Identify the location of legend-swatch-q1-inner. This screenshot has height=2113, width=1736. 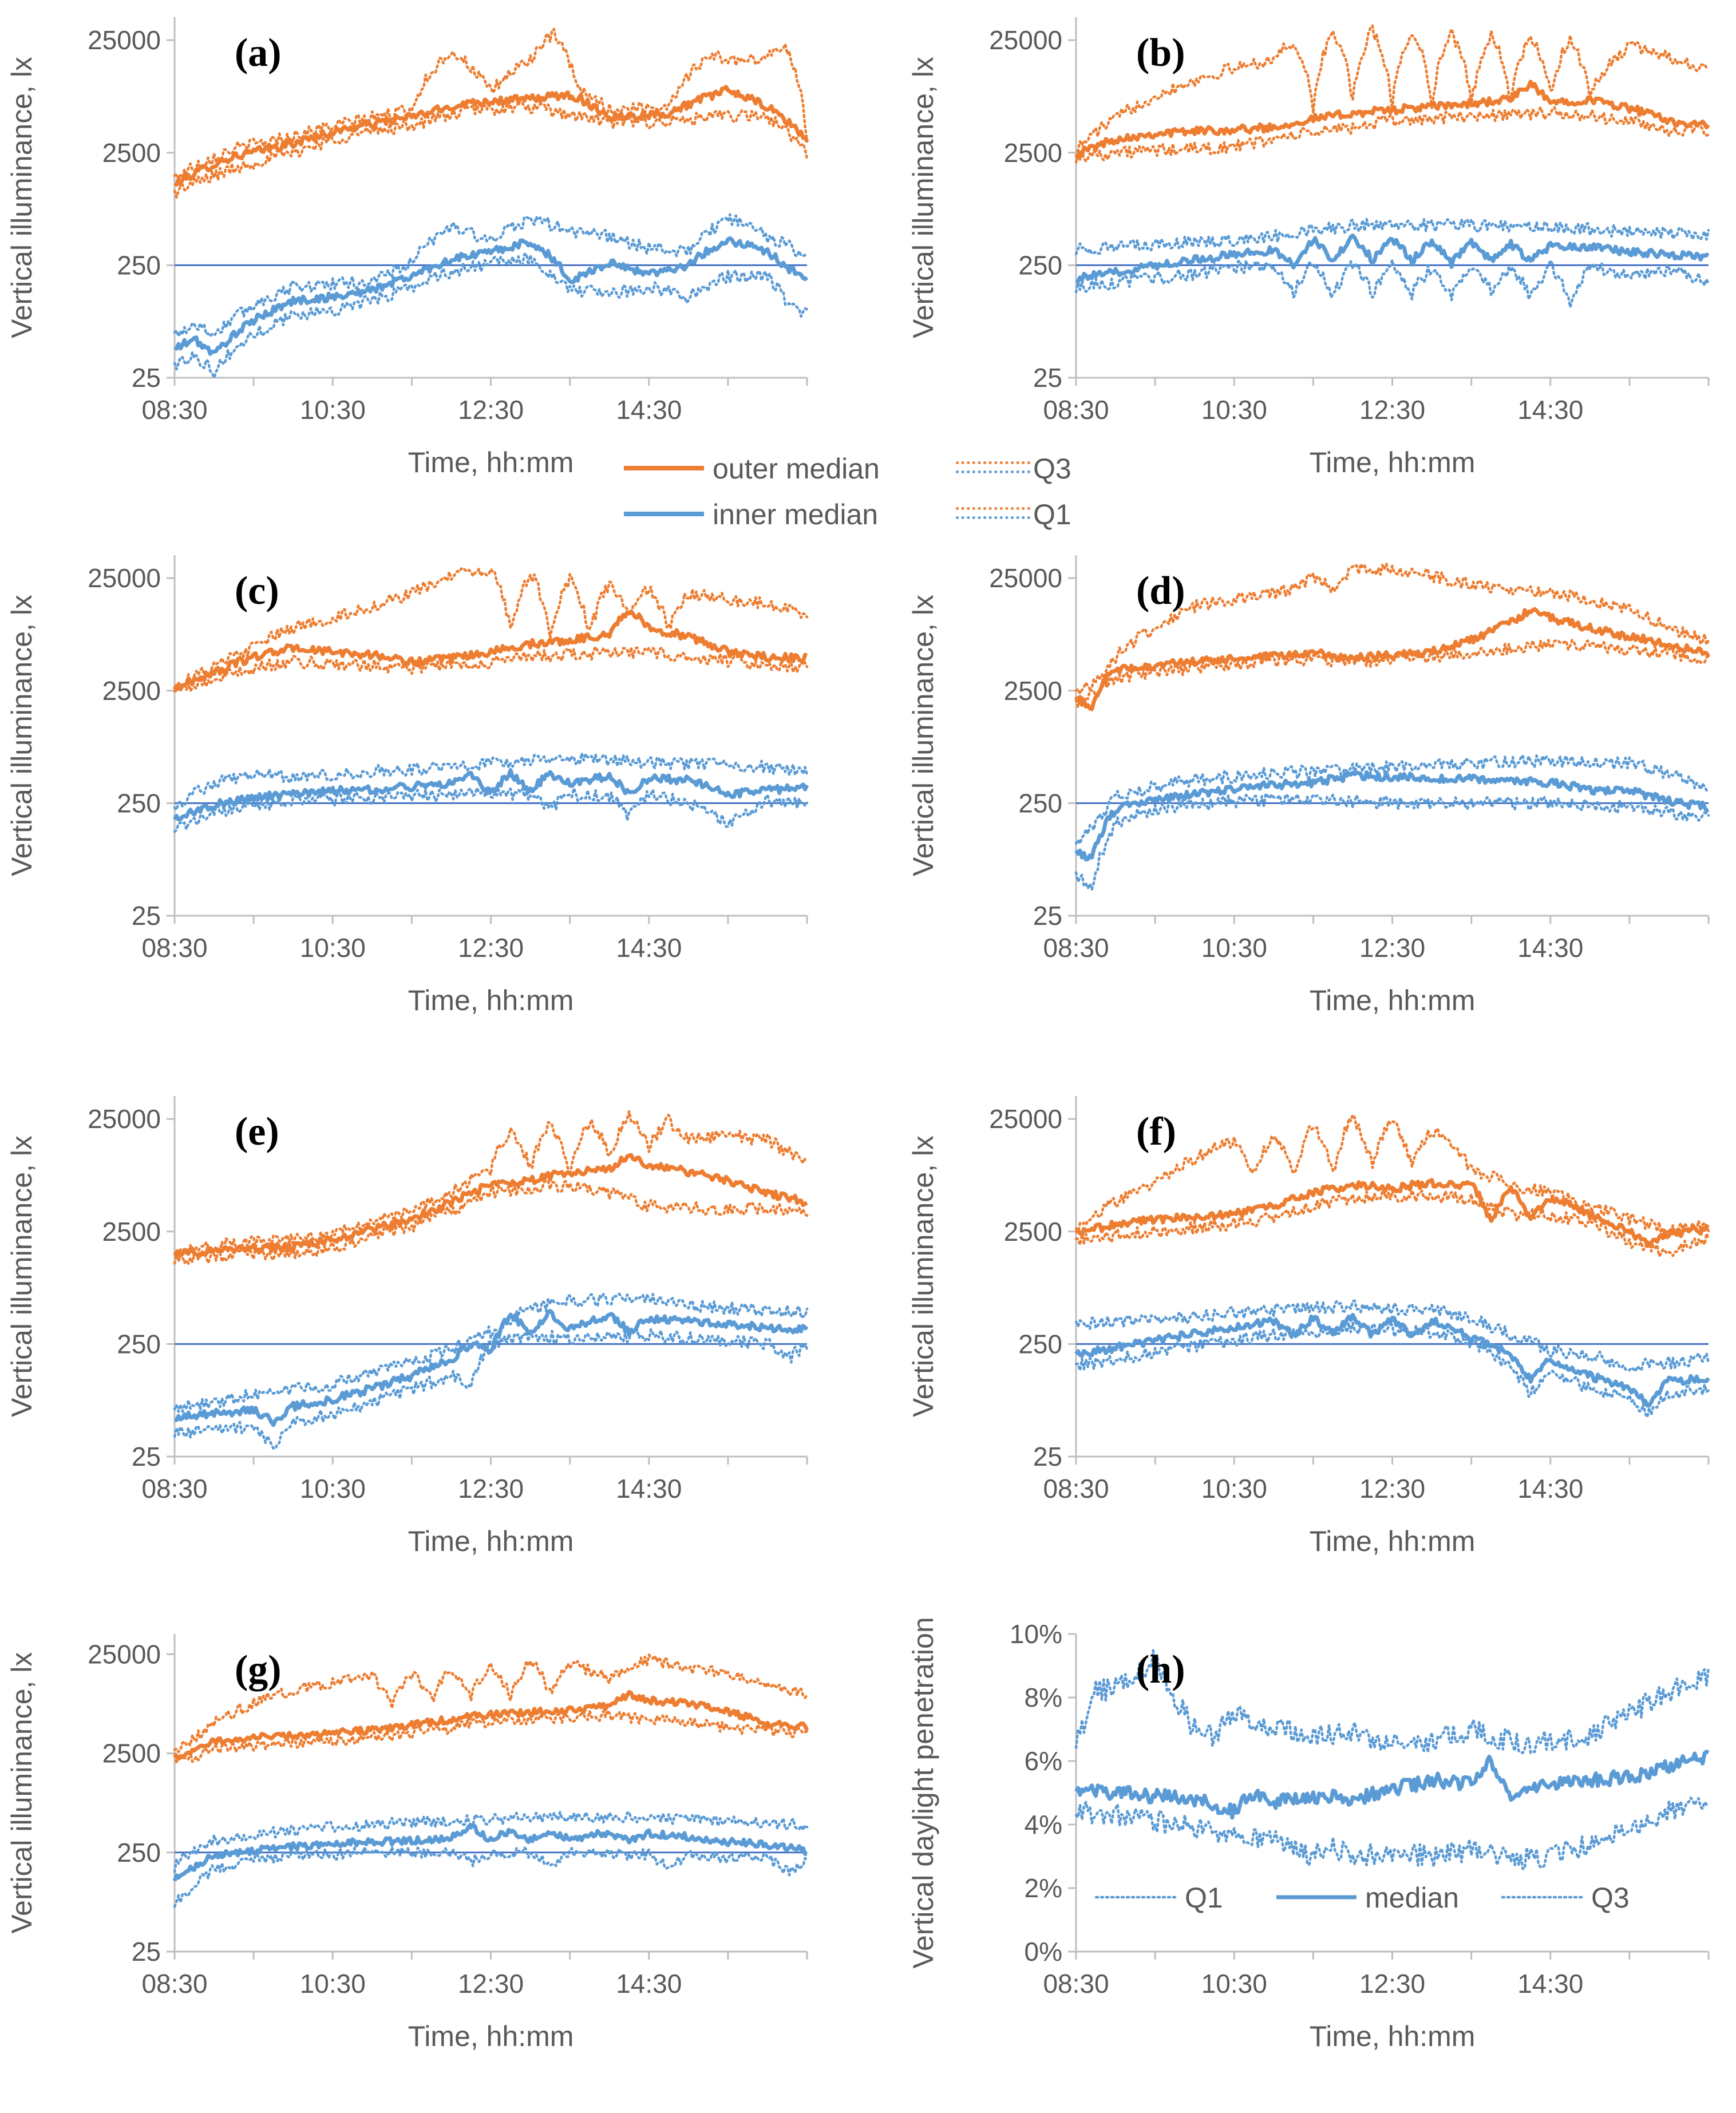
(993, 517).